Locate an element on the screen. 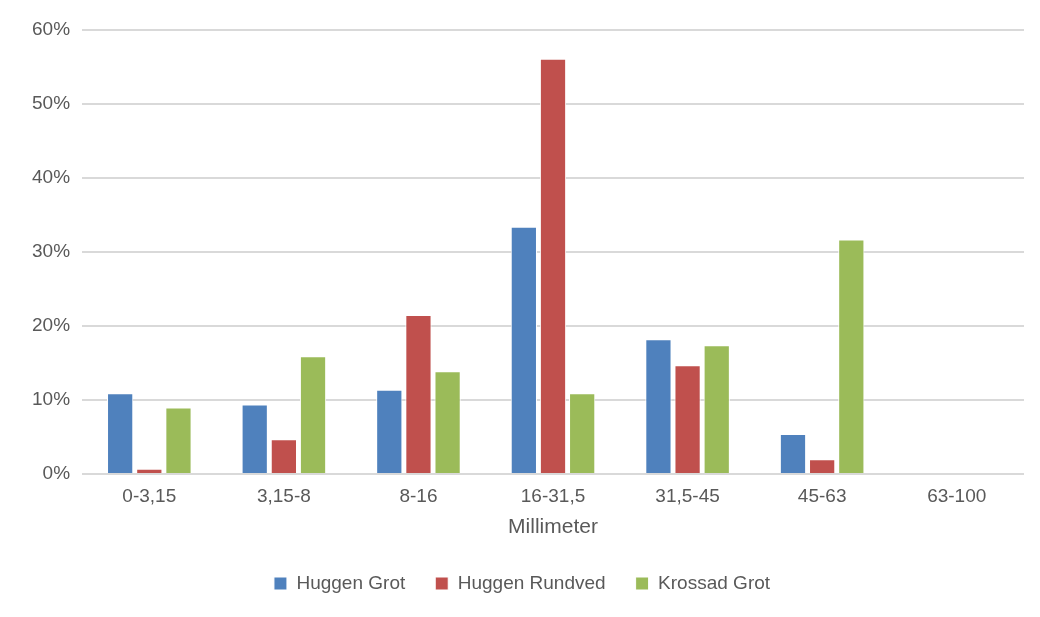 The image size is (1040, 617). y-tick-label: 20% is located at coordinates (51, 325).